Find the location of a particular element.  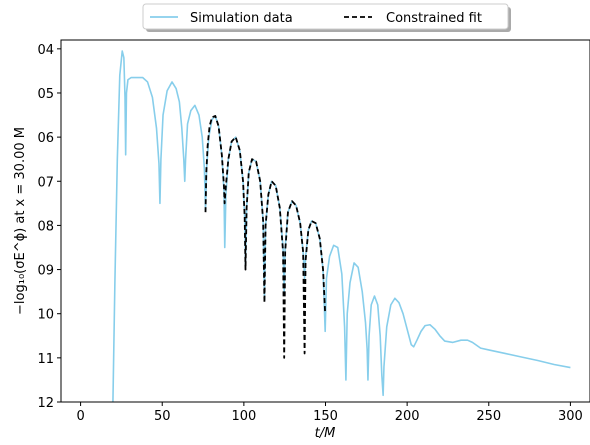

series-line-fit is located at coordinates (265, 237).